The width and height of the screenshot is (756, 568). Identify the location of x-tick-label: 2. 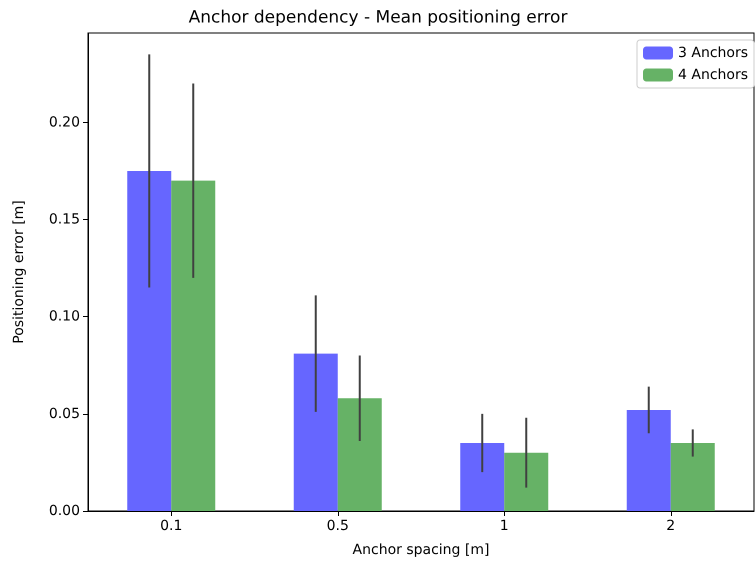
(671, 526).